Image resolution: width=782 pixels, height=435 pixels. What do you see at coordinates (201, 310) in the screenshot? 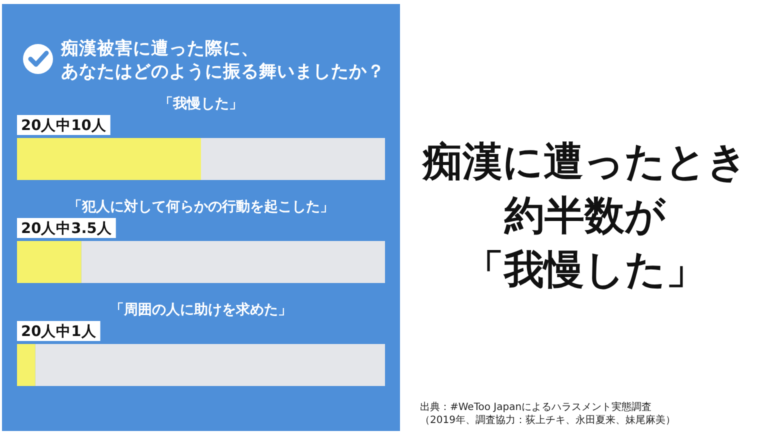
I see `y-tick-label: 「周囲の人に助けを求めた」` at bounding box center [201, 310].